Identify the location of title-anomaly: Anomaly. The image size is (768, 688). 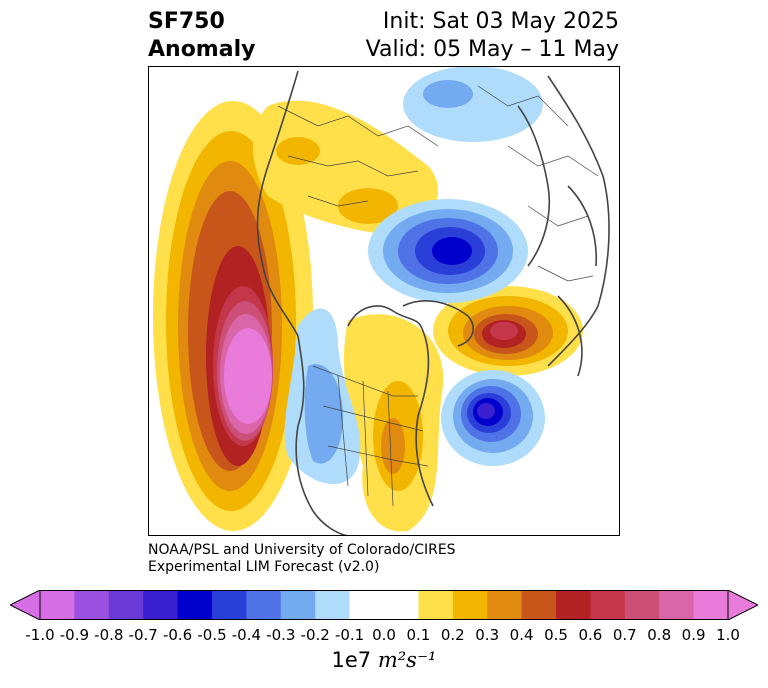
(202, 49).